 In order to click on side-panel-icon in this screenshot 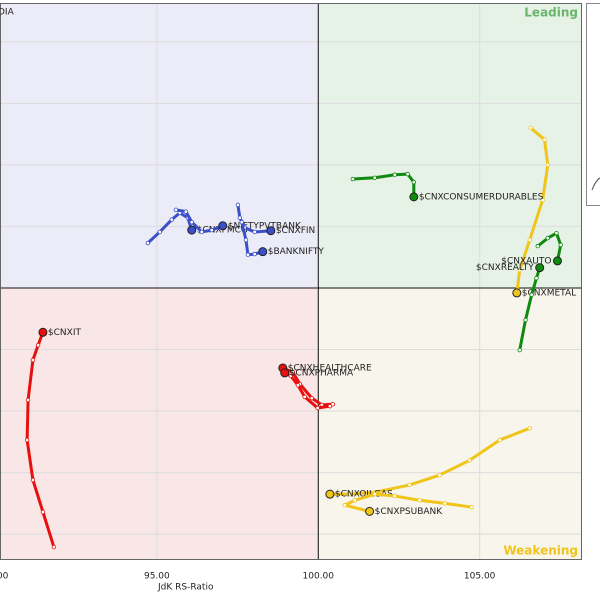, I will do `click(595, 184)`.